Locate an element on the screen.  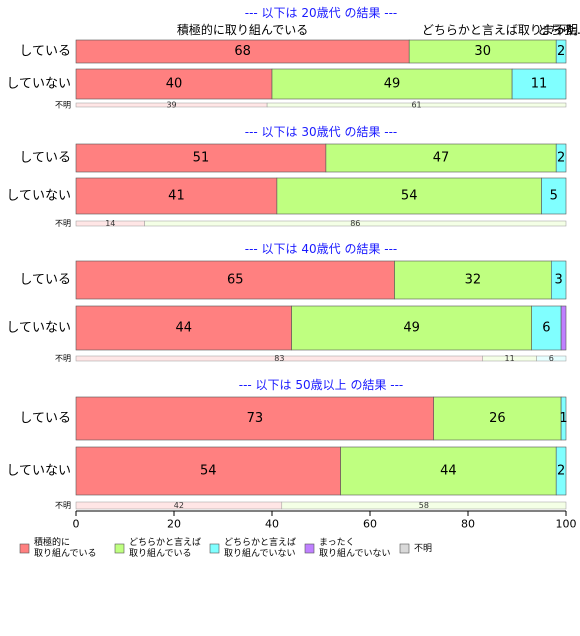
data-label: 26 is located at coordinates (497, 418).